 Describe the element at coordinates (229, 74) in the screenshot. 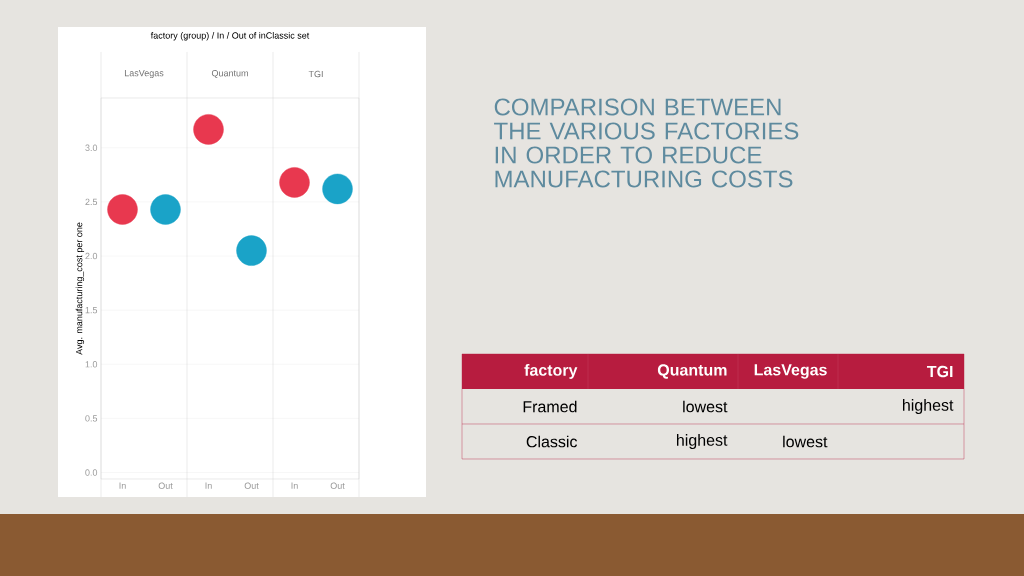

I see `text: Quantum` at that location.